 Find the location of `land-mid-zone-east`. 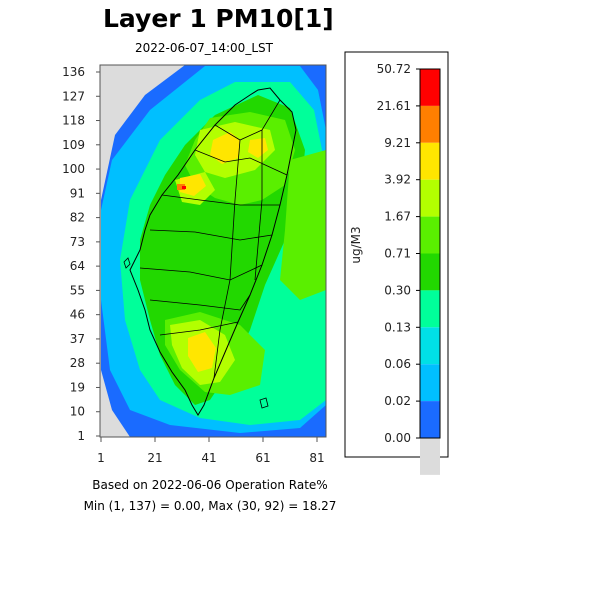

land-mid-zone-east is located at coordinates (303, 225).